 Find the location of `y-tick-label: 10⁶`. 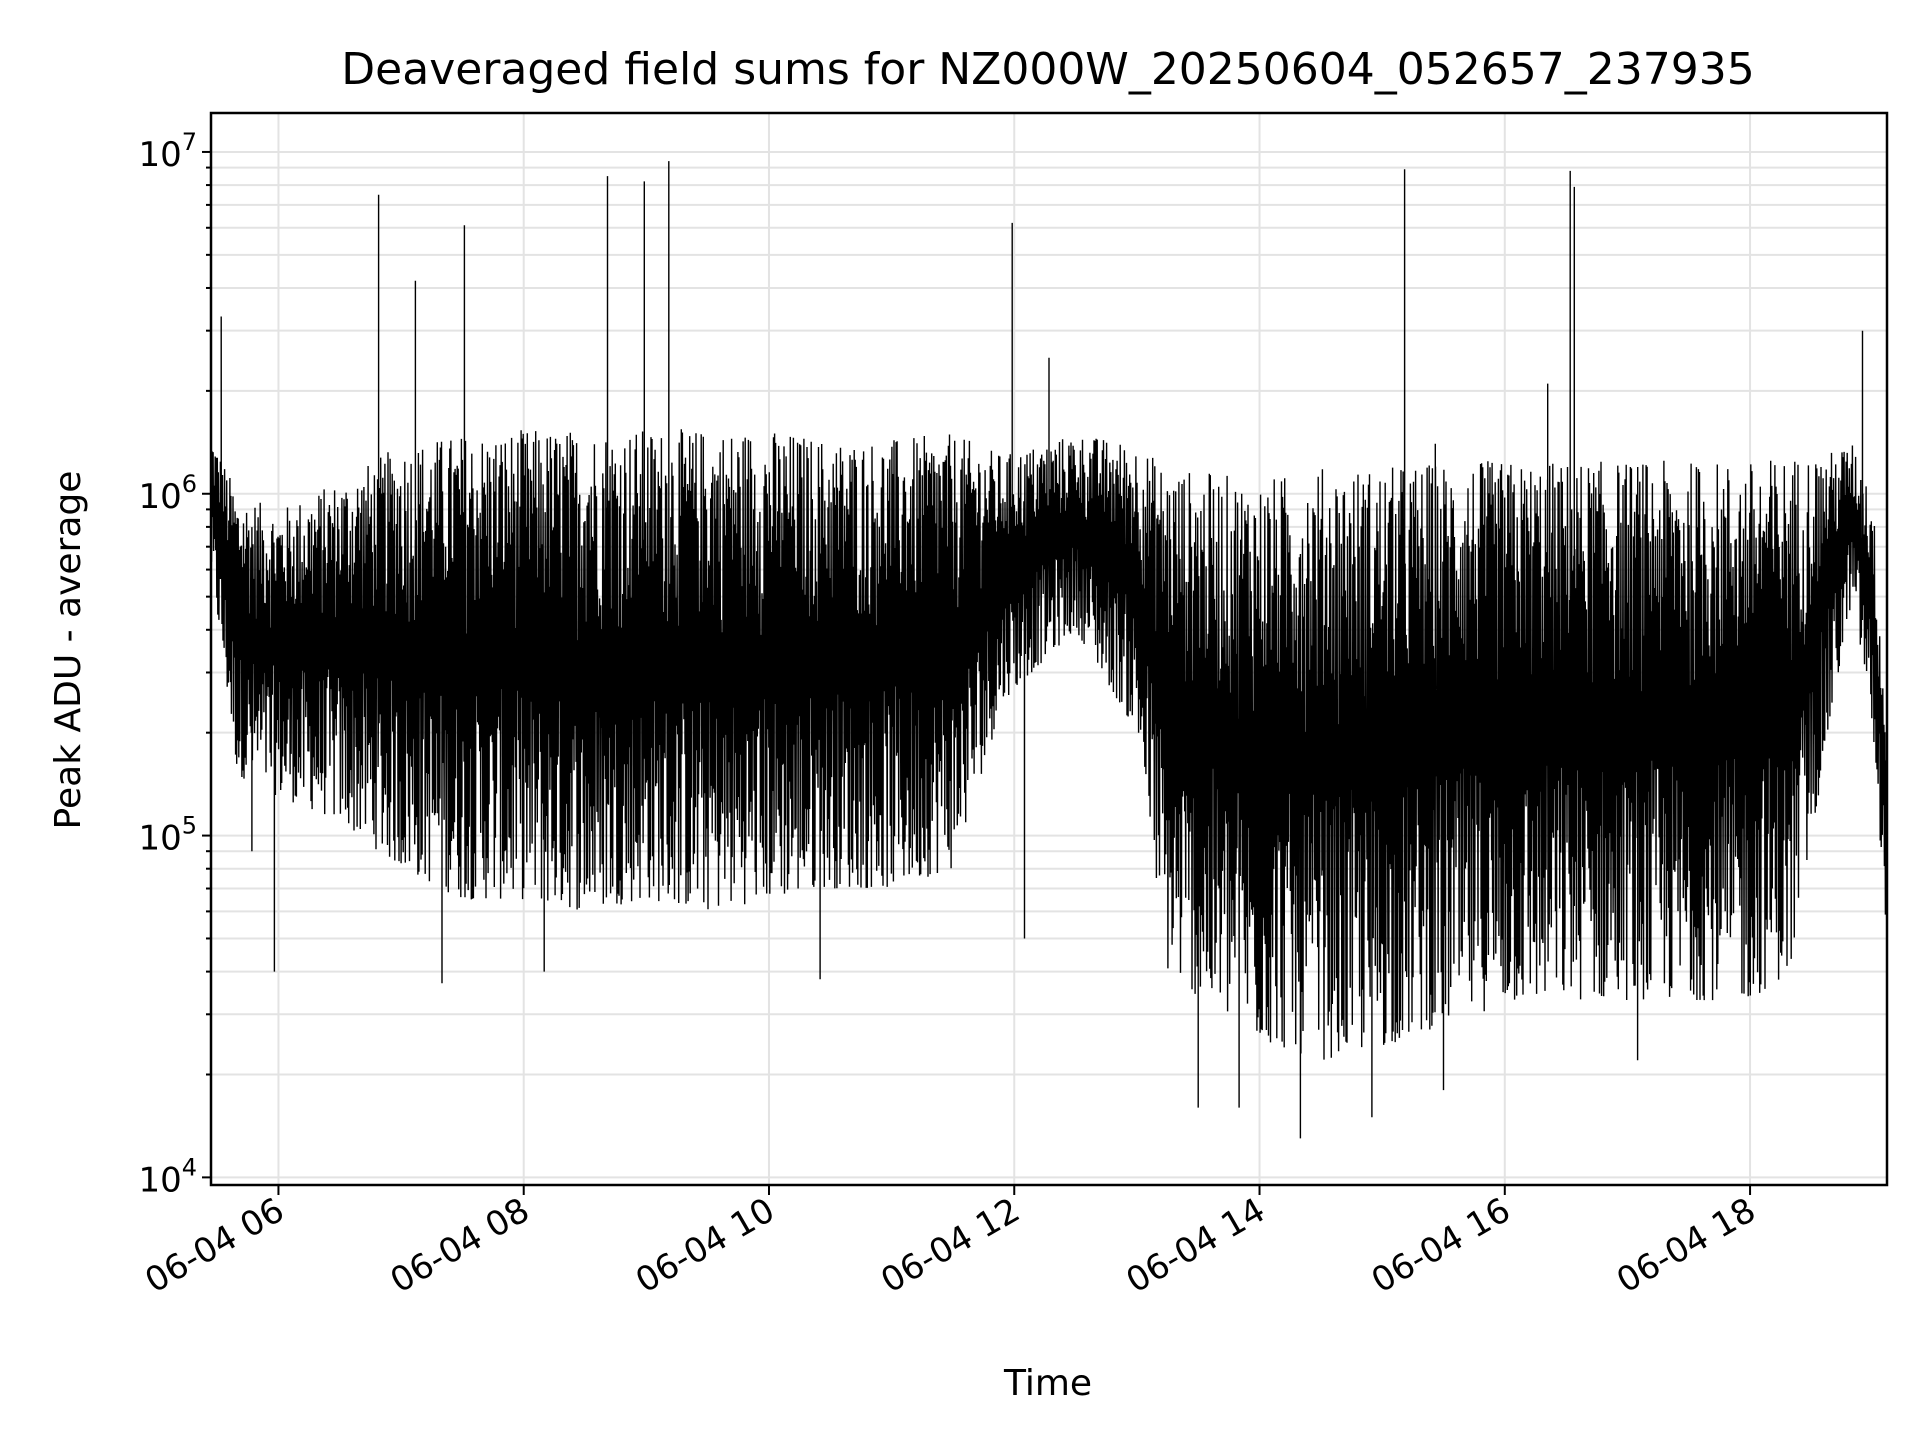

y-tick-label: 10⁶ is located at coordinates (167, 493).